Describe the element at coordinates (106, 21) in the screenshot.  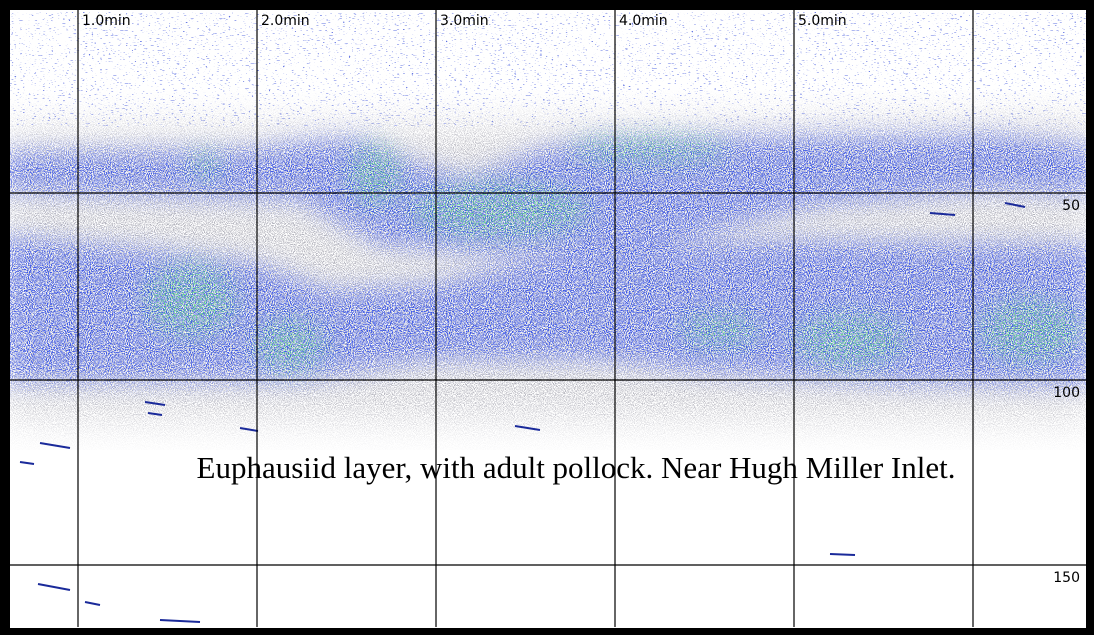
I see `time-label: 1.0min` at that location.